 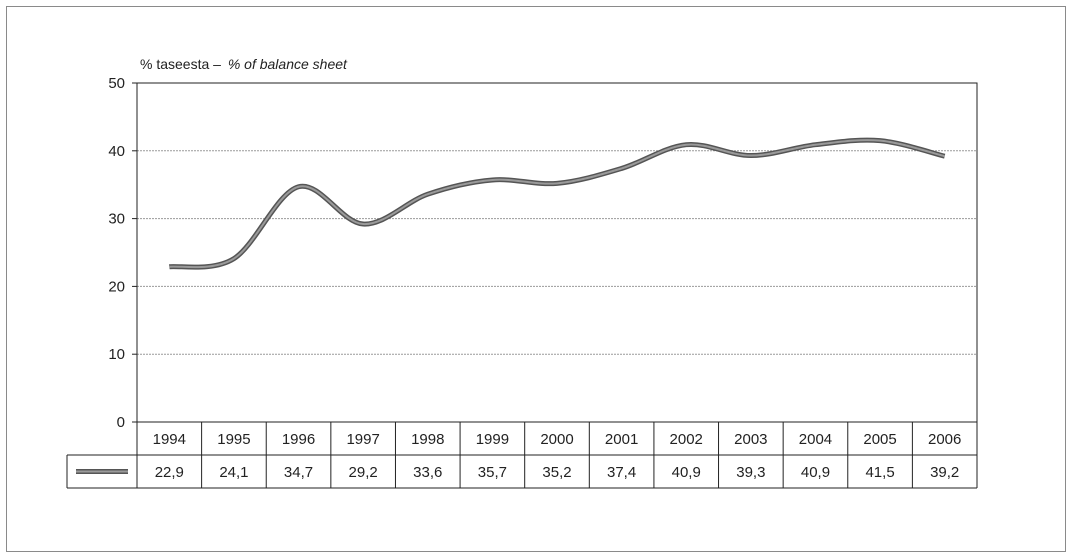 What do you see at coordinates (944, 472) in the screenshot?
I see `data-label: 39,2` at bounding box center [944, 472].